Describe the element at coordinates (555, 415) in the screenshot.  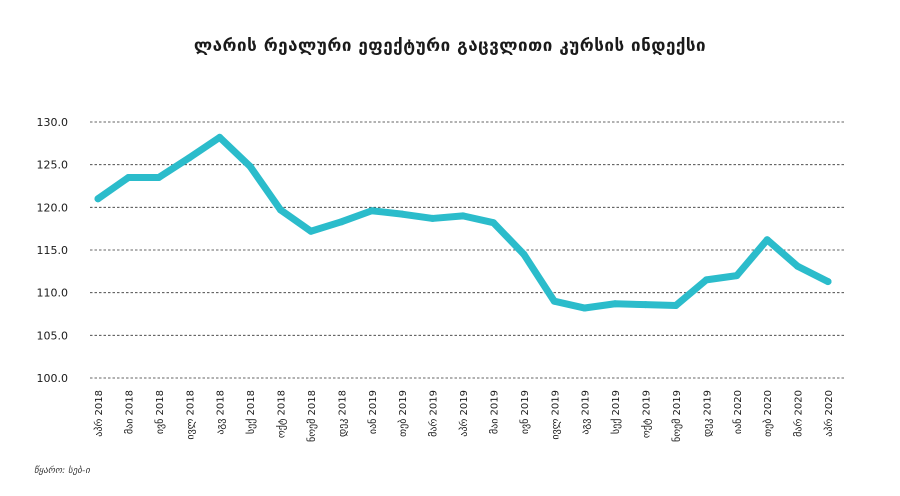
I see `x-tick-label: ივლ 2019` at that location.